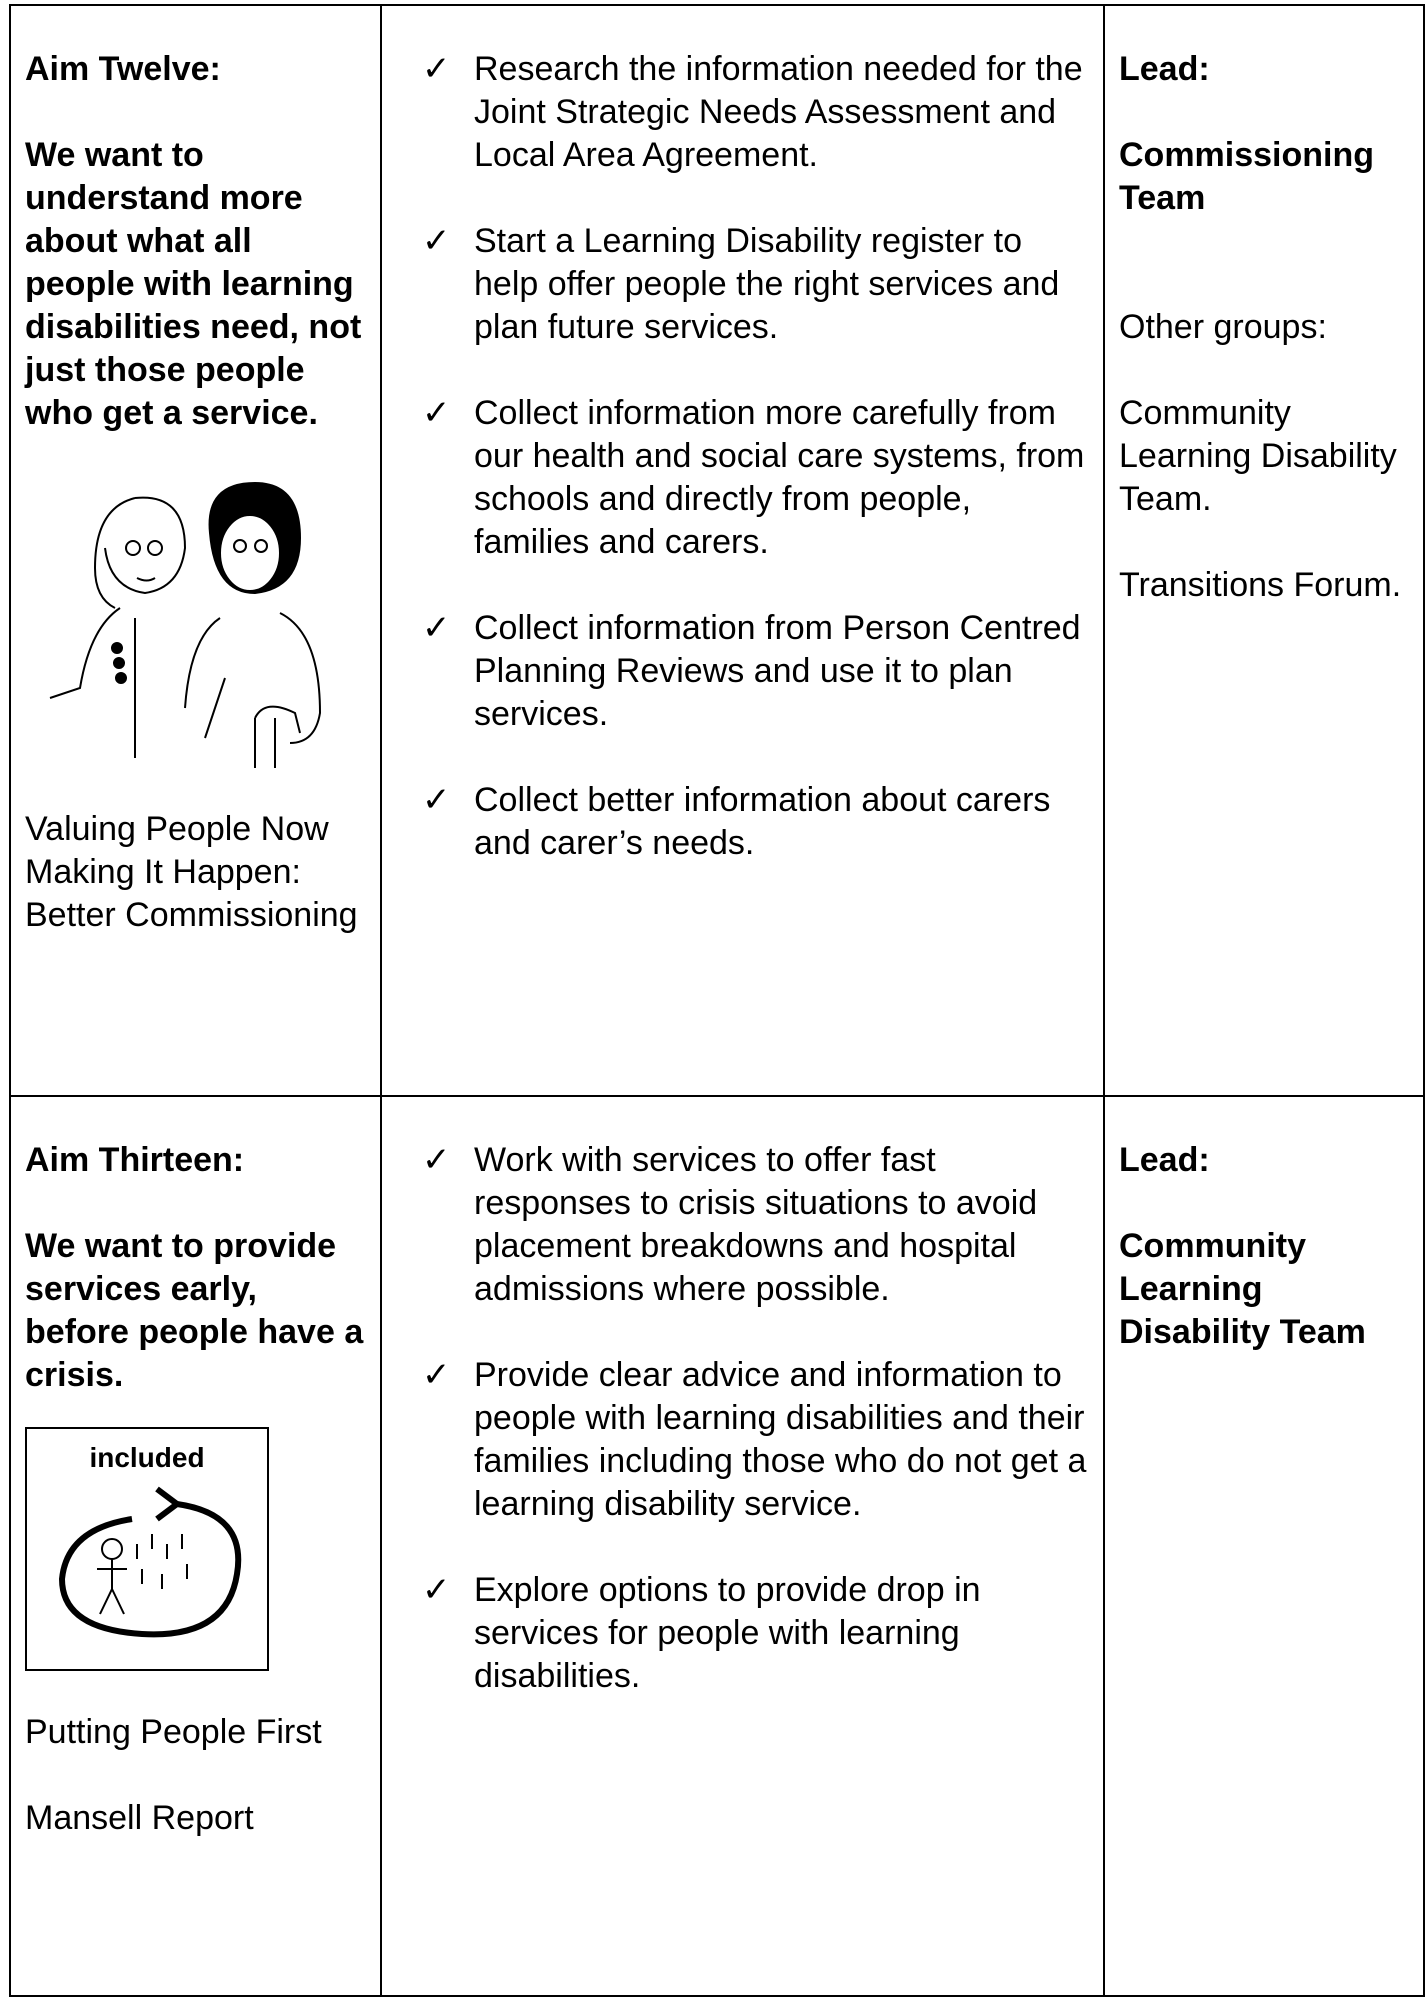 The image size is (1427, 1997). What do you see at coordinates (135, 1160) in the screenshot?
I see `aim-title: Aim Thirteen:` at bounding box center [135, 1160].